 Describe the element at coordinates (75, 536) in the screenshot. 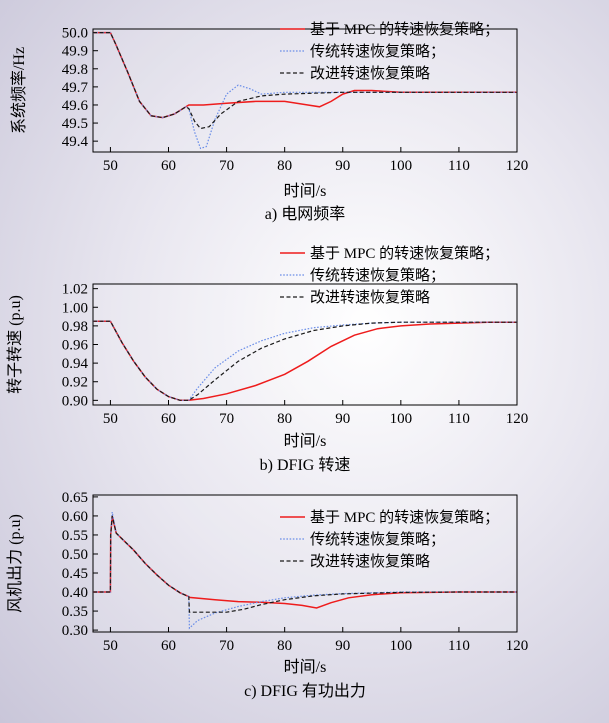

I see `y-tick-label: 0.55` at that location.